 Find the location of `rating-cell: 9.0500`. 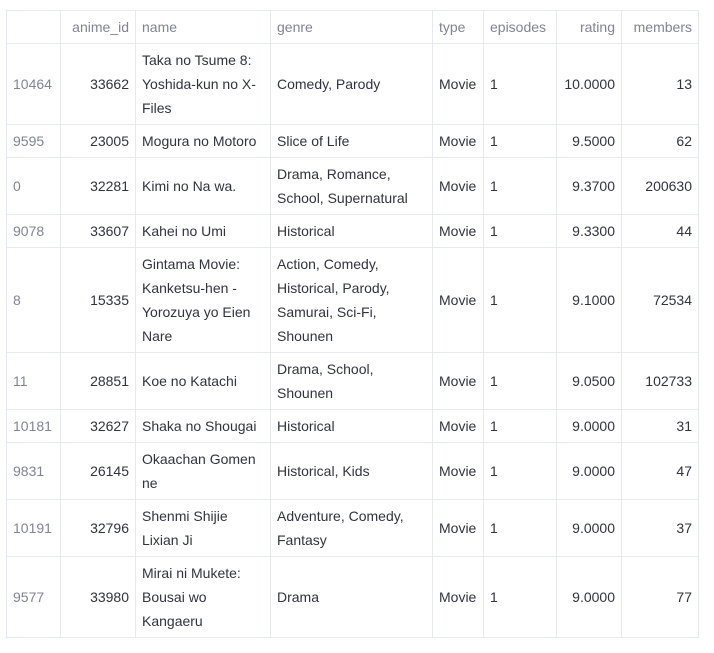

rating-cell: 9.0500 is located at coordinates (589, 381).